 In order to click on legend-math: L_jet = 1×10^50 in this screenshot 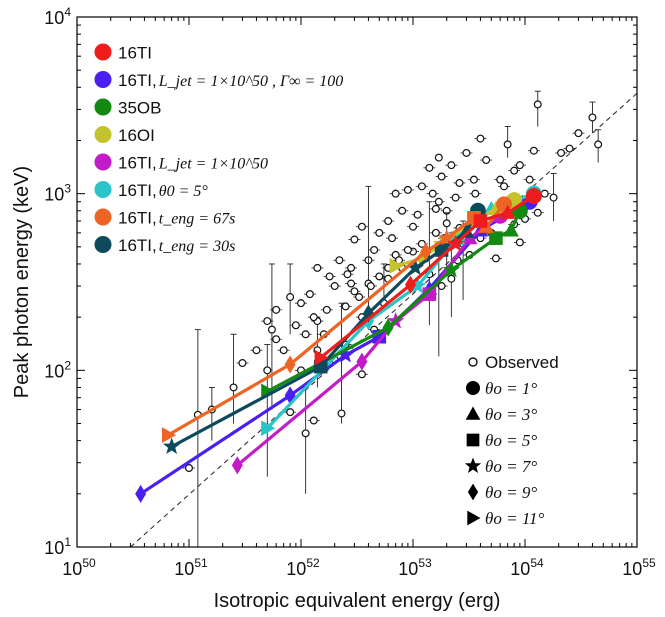, I will do `click(213, 164)`.